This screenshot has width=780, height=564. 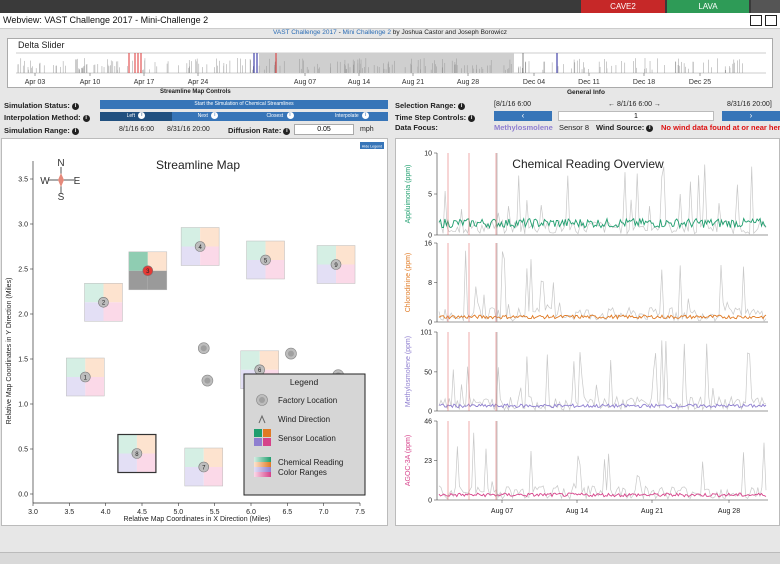 I want to click on method-interpolate-button: Interpolate i, so click(x=352, y=116).